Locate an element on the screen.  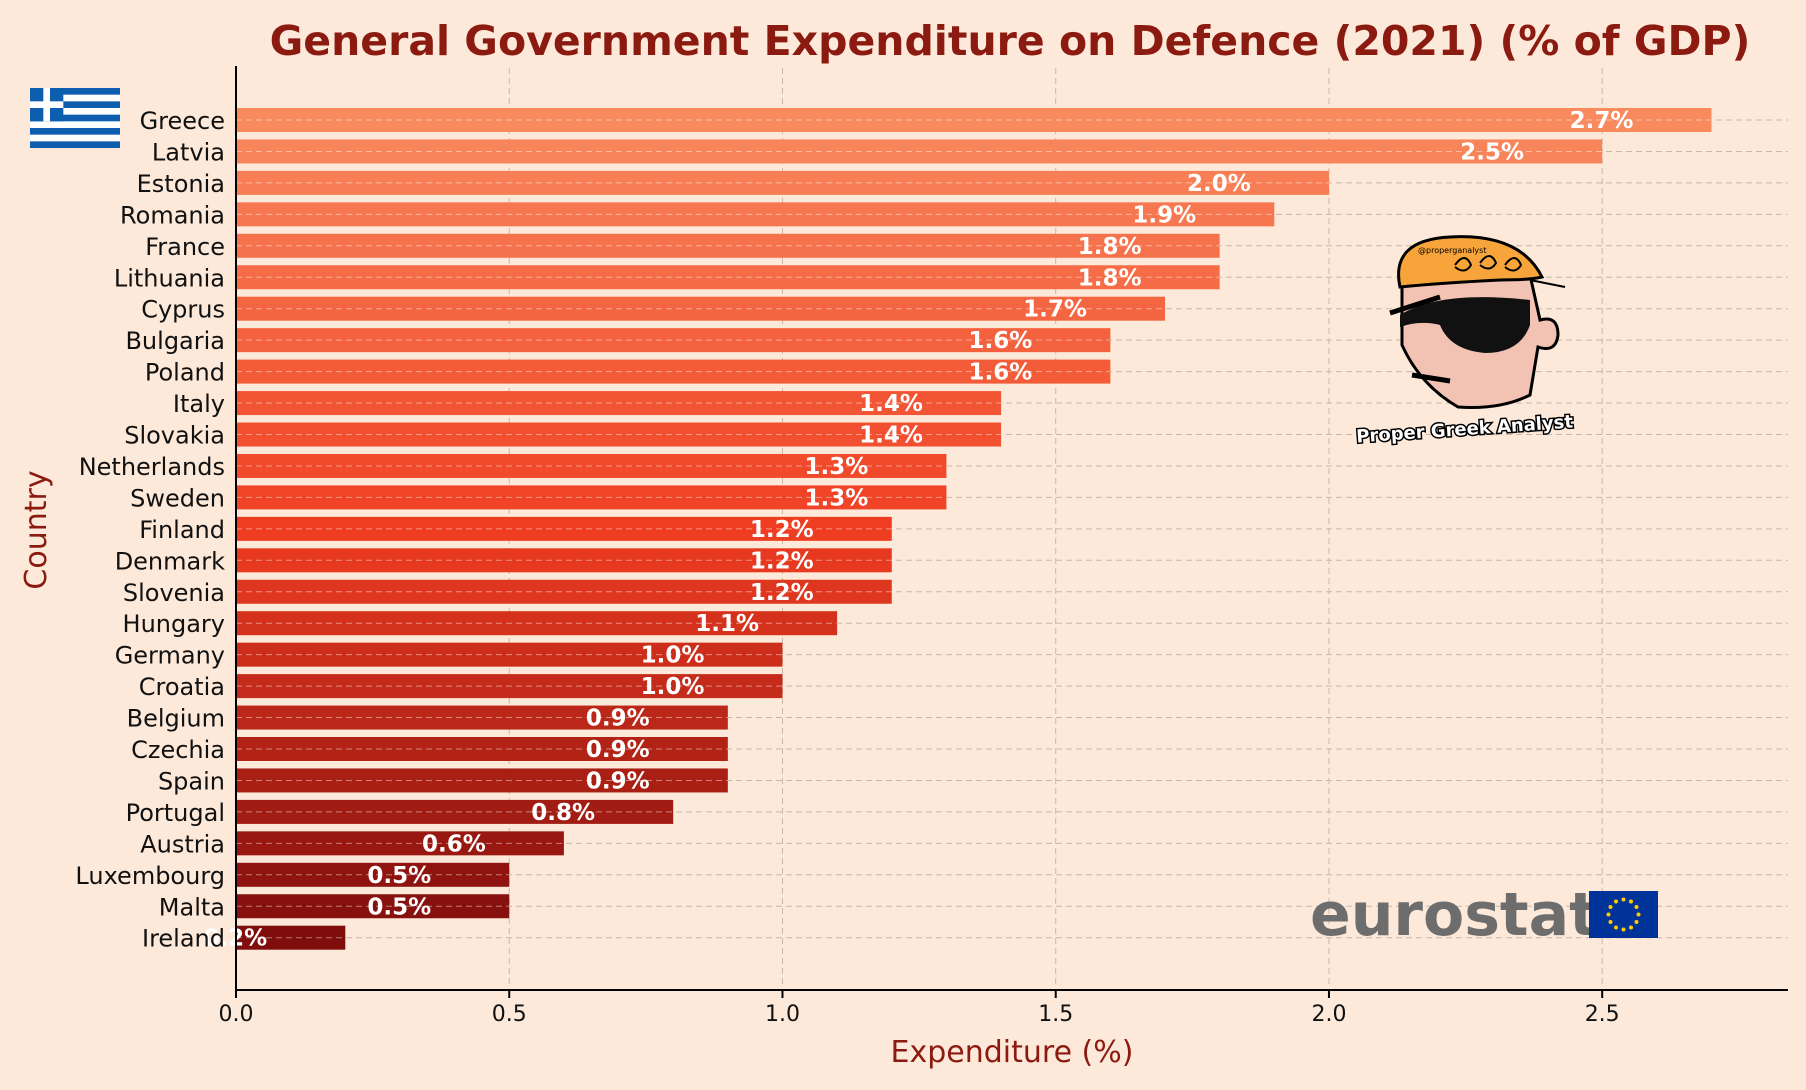
eurostat-wordmark: eurostat is located at coordinates (1454, 915).